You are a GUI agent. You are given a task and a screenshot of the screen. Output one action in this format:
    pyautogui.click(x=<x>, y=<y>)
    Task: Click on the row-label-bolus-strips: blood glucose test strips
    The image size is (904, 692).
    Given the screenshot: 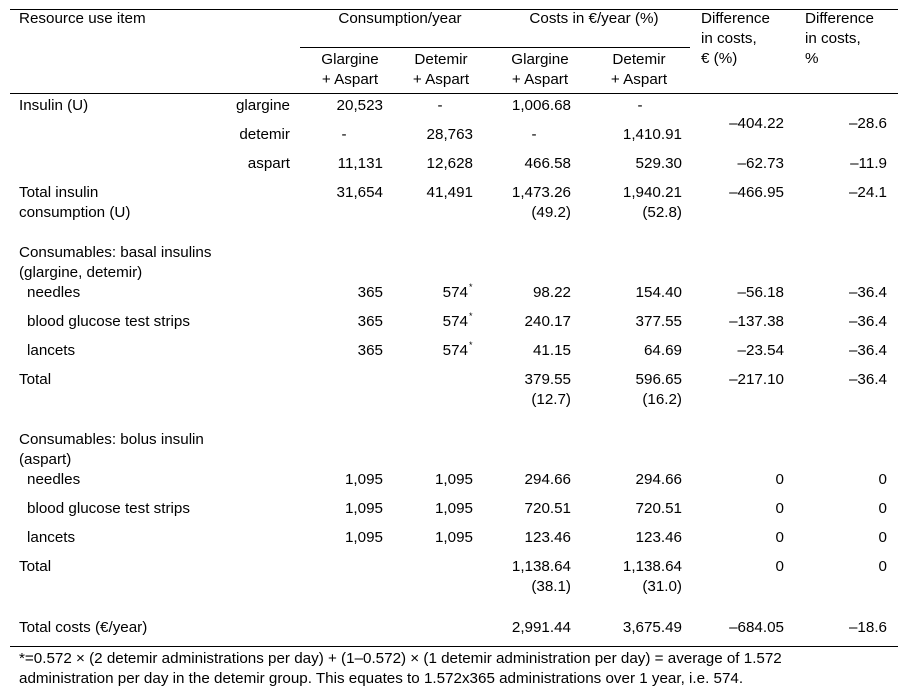 What is the action you would take?
    pyautogui.click(x=108, y=508)
    